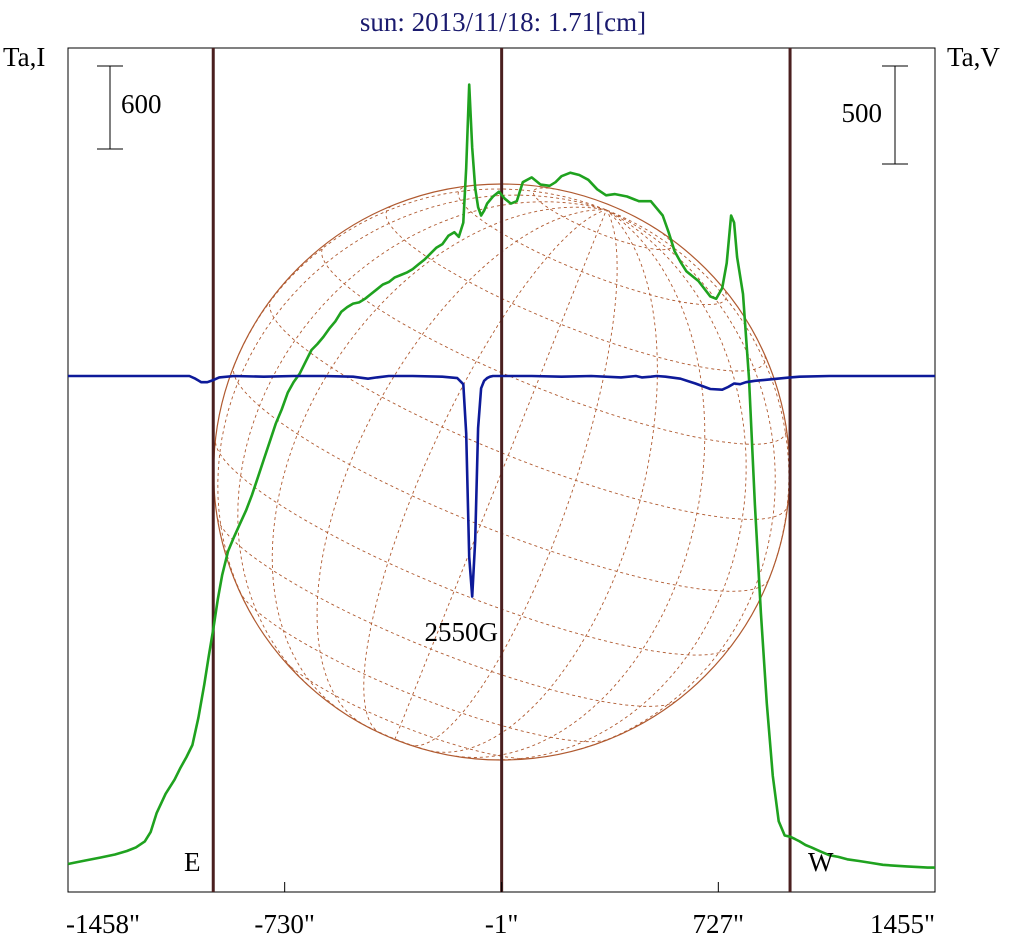 The image size is (1009, 941). I want to click on limb-label-east: E, so click(192, 862).